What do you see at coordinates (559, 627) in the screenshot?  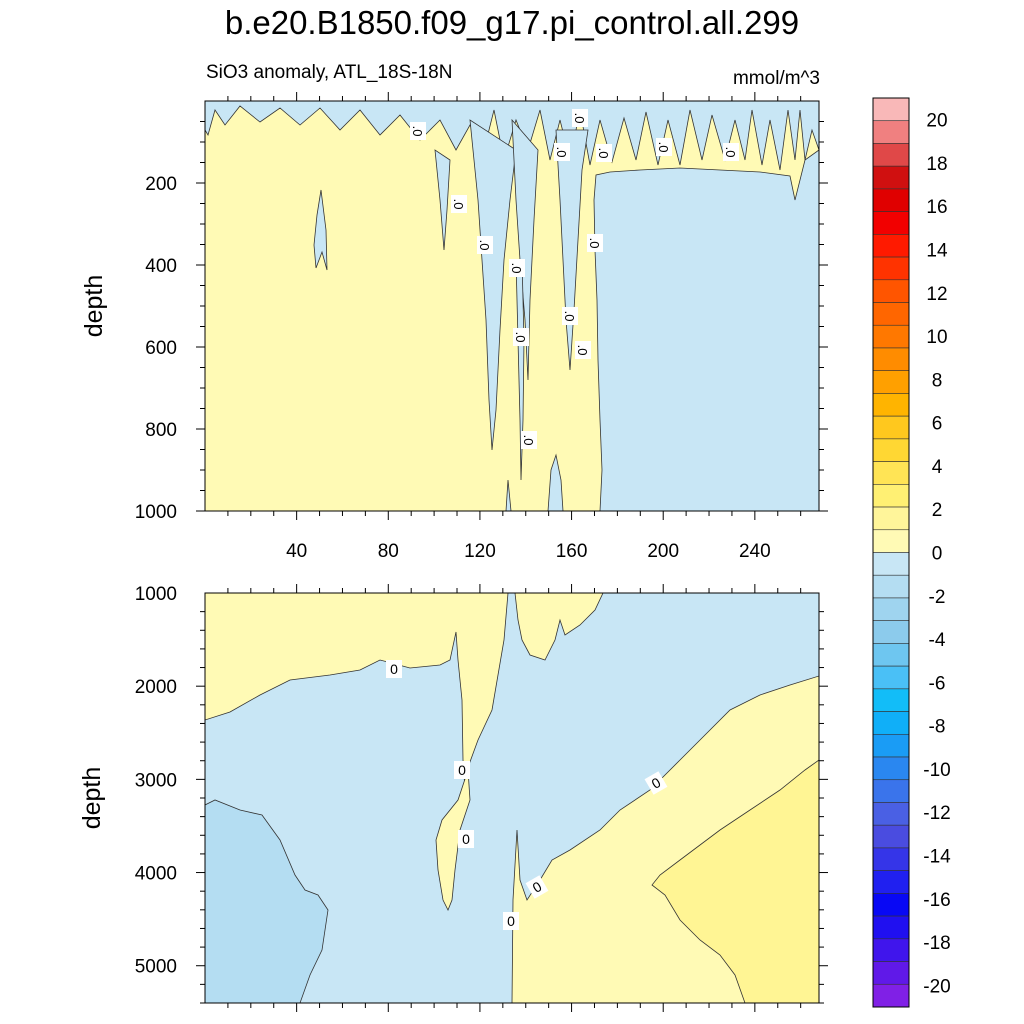 I see `bottom-field-positive-top-strip` at bounding box center [559, 627].